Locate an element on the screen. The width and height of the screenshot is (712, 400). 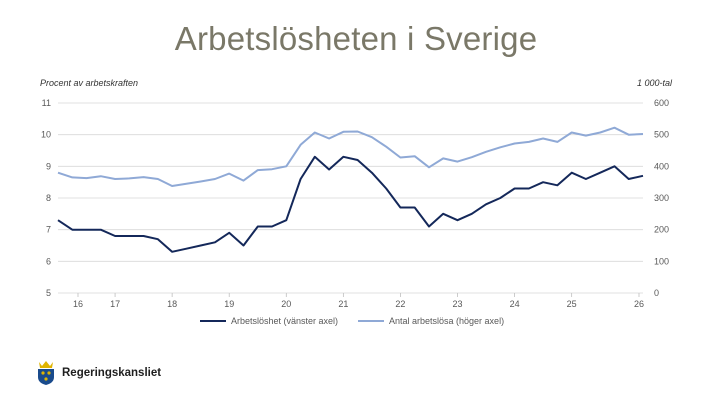
right-tick-label: 0 is located at coordinates (656, 293).